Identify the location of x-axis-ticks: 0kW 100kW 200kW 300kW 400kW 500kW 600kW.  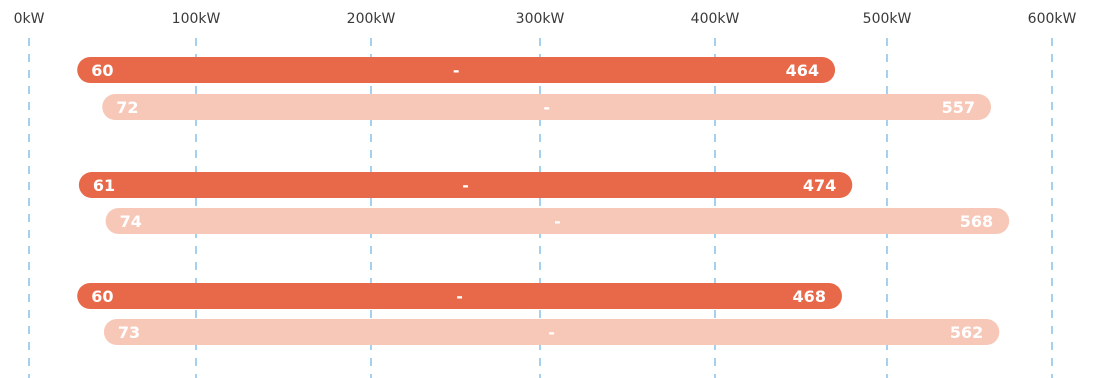
(545, 19).